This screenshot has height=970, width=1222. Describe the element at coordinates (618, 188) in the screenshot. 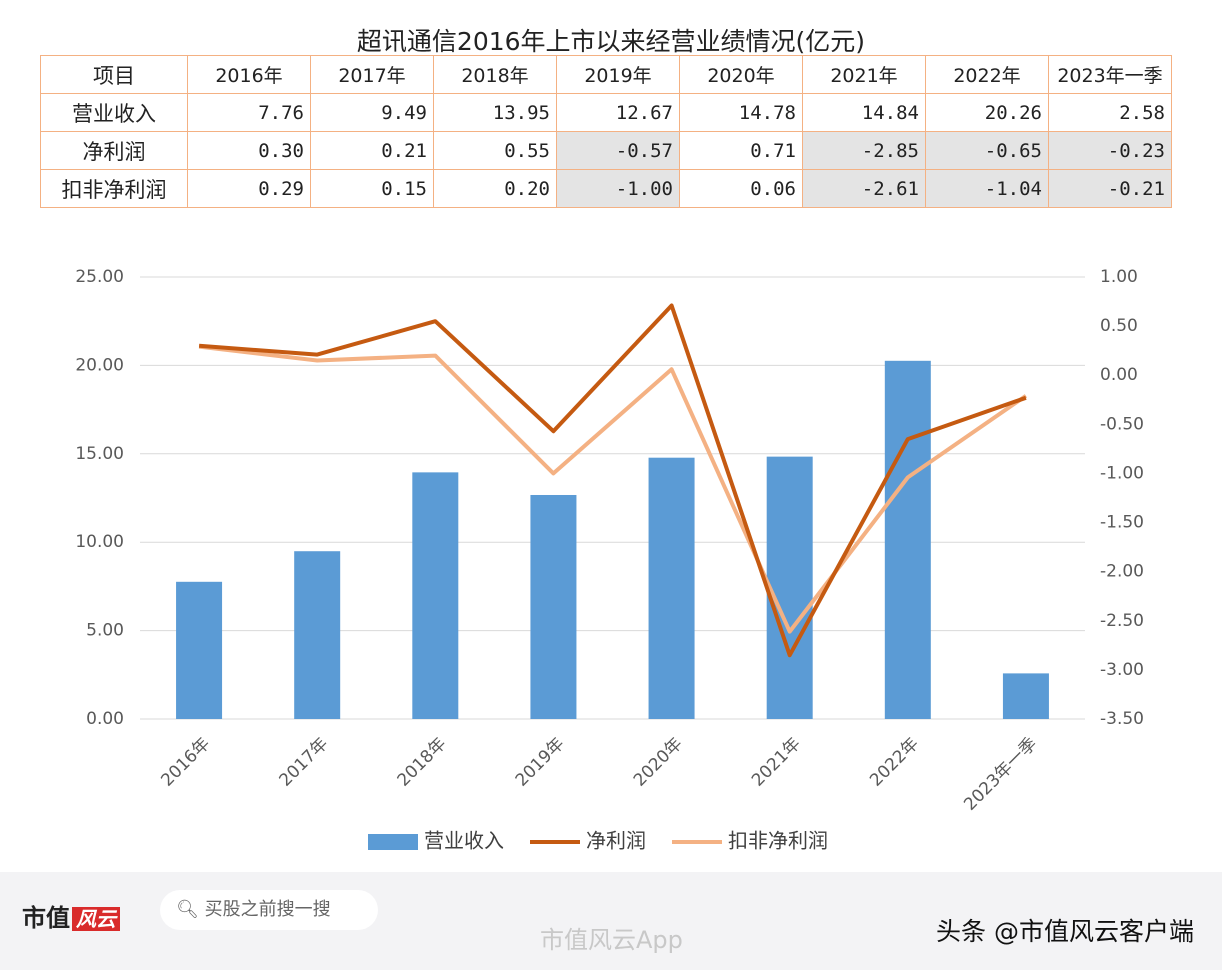

I see `table-cell: -1.00` at that location.